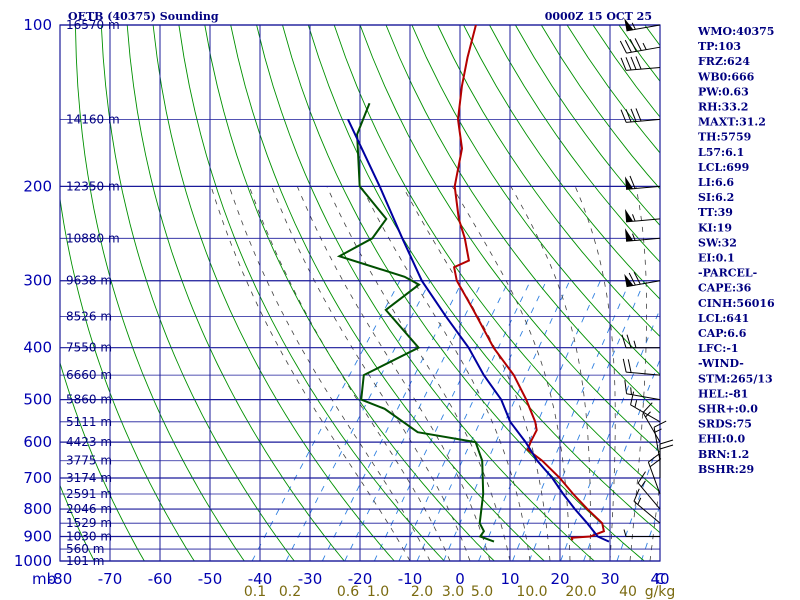 The image size is (800, 600). Describe the element at coordinates (110, 579) in the screenshot. I see `temp-tick-label: -70` at that location.